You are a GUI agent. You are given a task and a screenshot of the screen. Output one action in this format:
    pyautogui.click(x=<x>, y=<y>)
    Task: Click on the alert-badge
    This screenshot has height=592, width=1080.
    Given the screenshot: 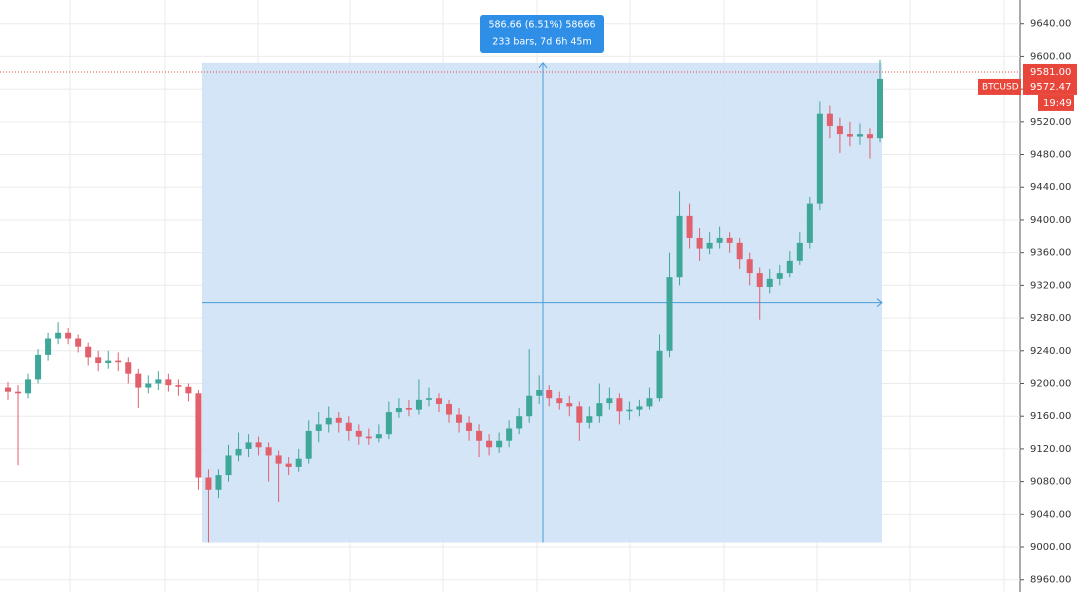 What is the action you would take?
    pyautogui.click(x=1050, y=71)
    